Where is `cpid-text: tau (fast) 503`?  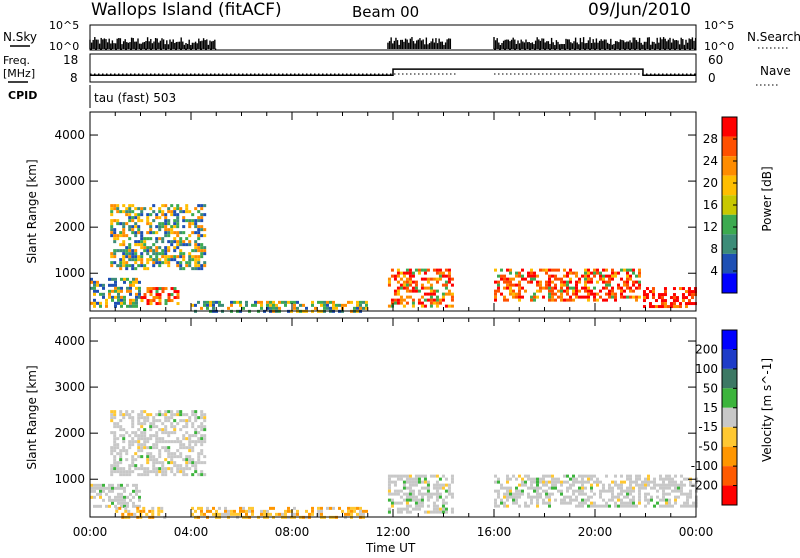 cpid-text: tau (fast) 503 is located at coordinates (135, 98).